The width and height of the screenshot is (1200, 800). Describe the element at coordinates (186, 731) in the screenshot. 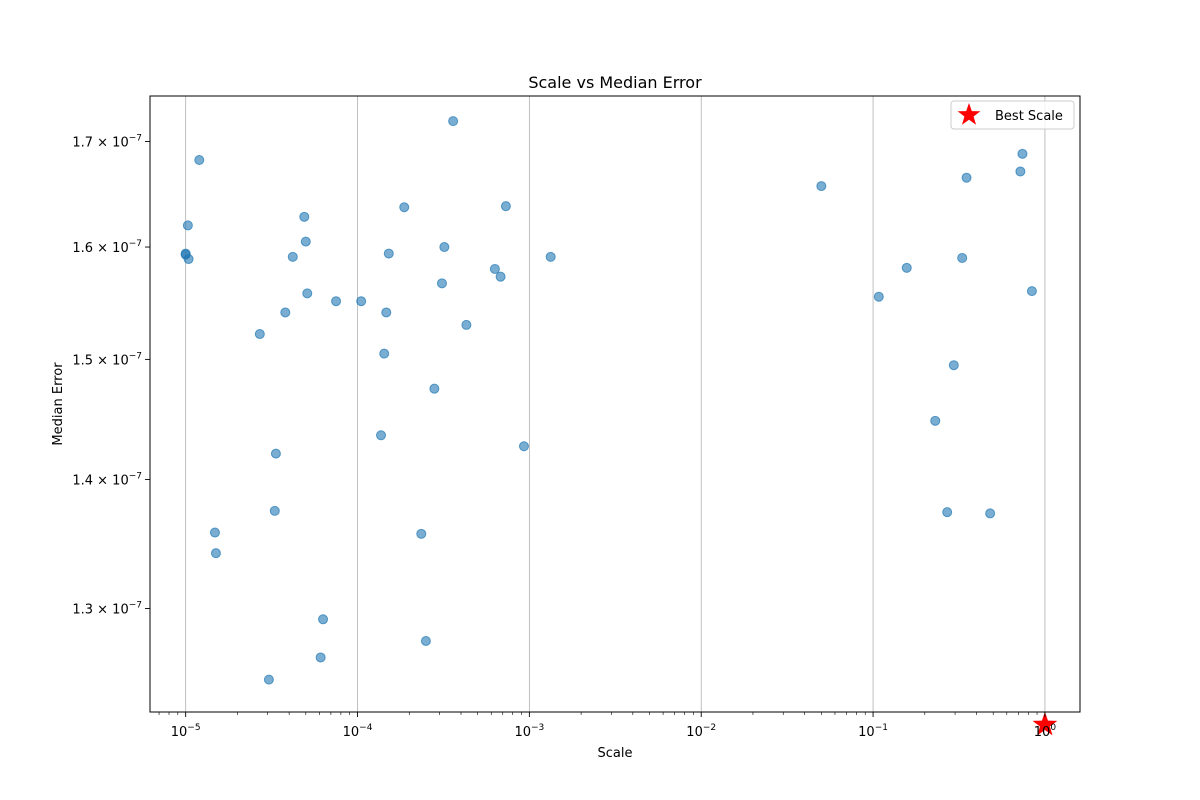

I see `x-tick-label: 10⁻⁵` at that location.